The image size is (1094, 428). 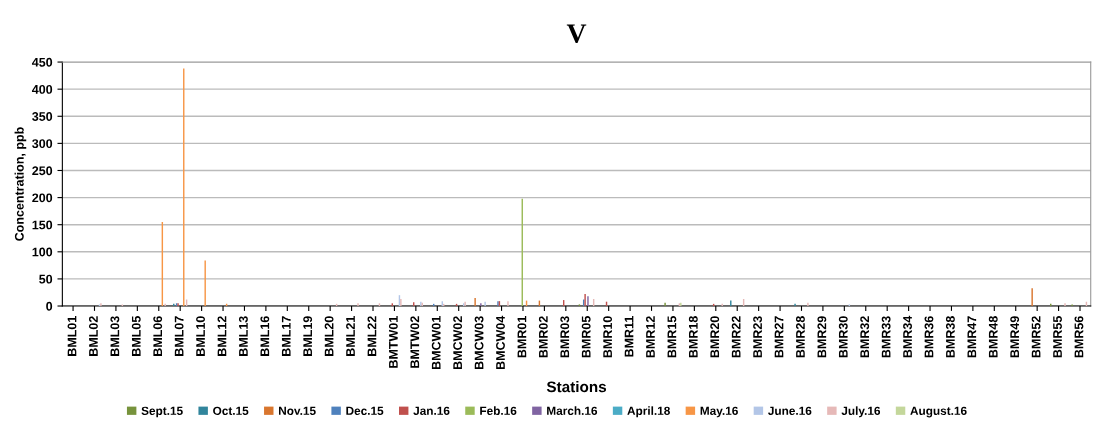 I want to click on x-tick-label: BML13, so click(x=243, y=336).